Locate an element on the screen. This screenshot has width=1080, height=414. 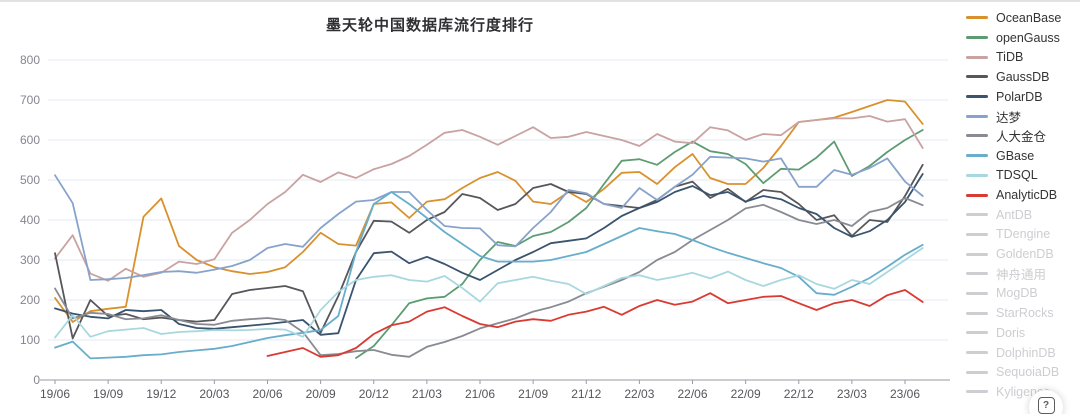
x-axis-label: 19/09 is located at coordinates (108, 394).